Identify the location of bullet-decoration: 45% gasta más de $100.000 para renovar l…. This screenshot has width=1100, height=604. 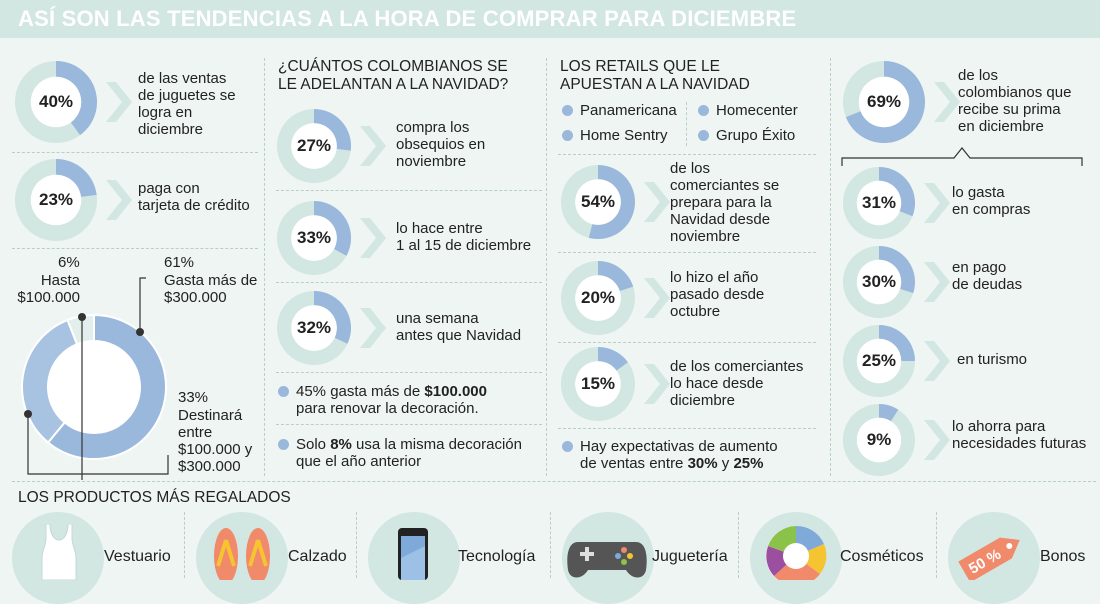
(382, 400).